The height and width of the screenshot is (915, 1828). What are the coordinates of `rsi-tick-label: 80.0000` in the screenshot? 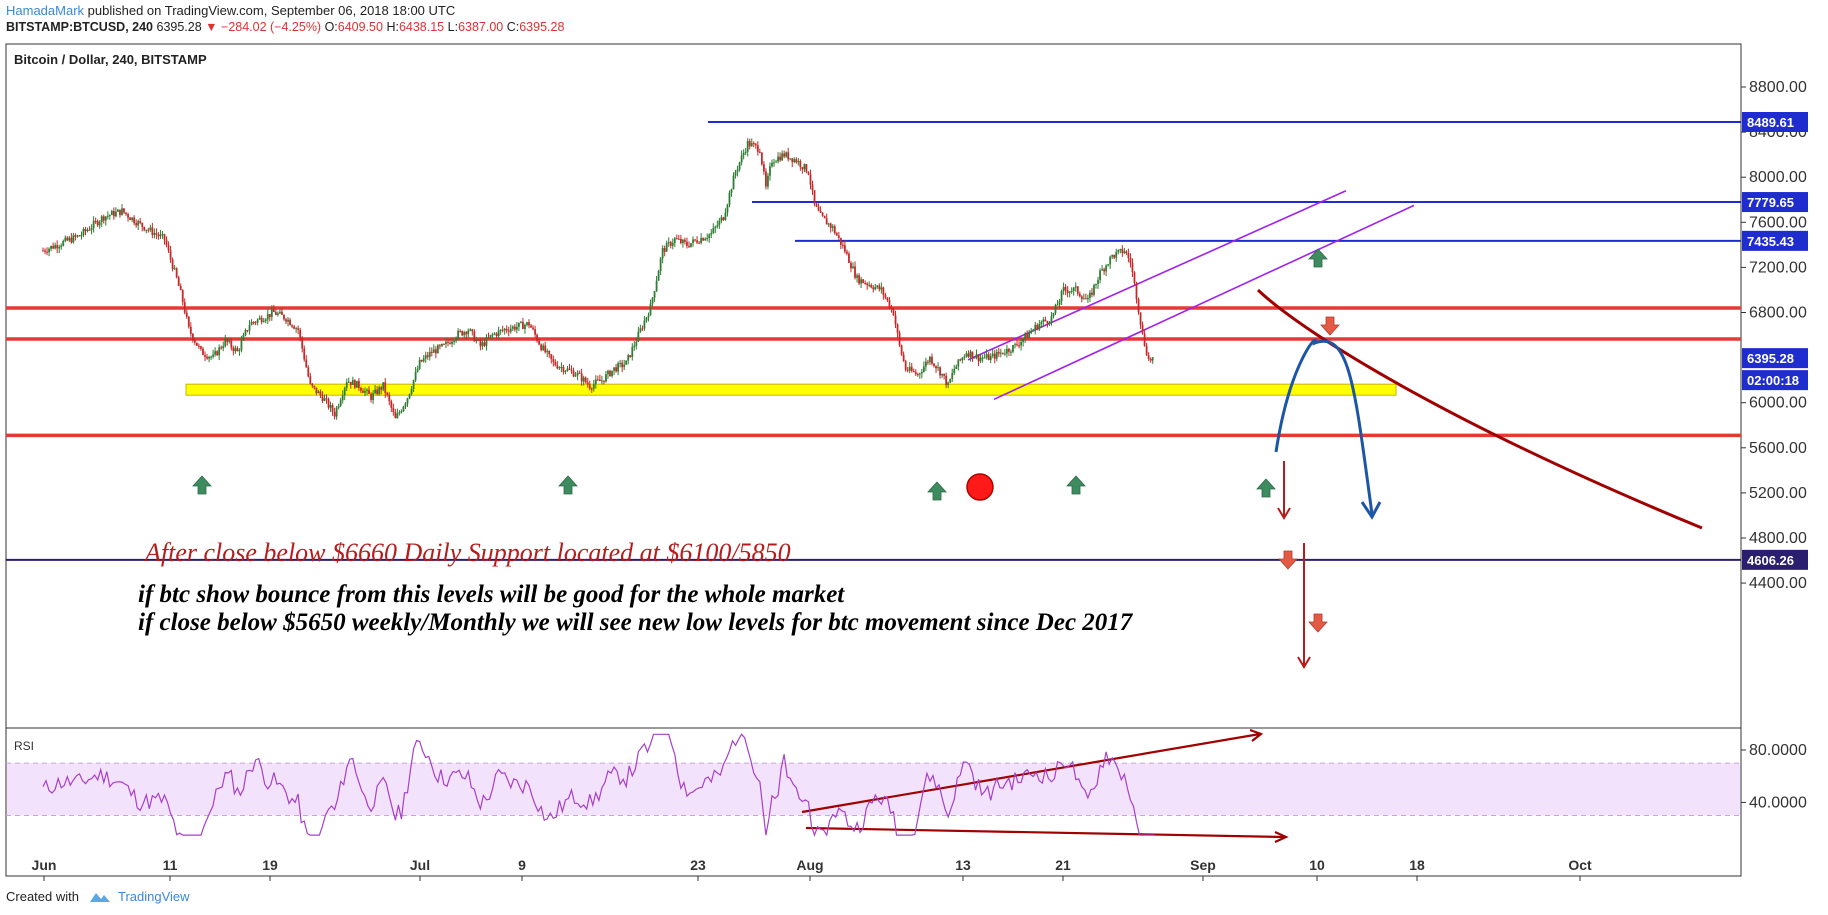 It's located at (1778, 750).